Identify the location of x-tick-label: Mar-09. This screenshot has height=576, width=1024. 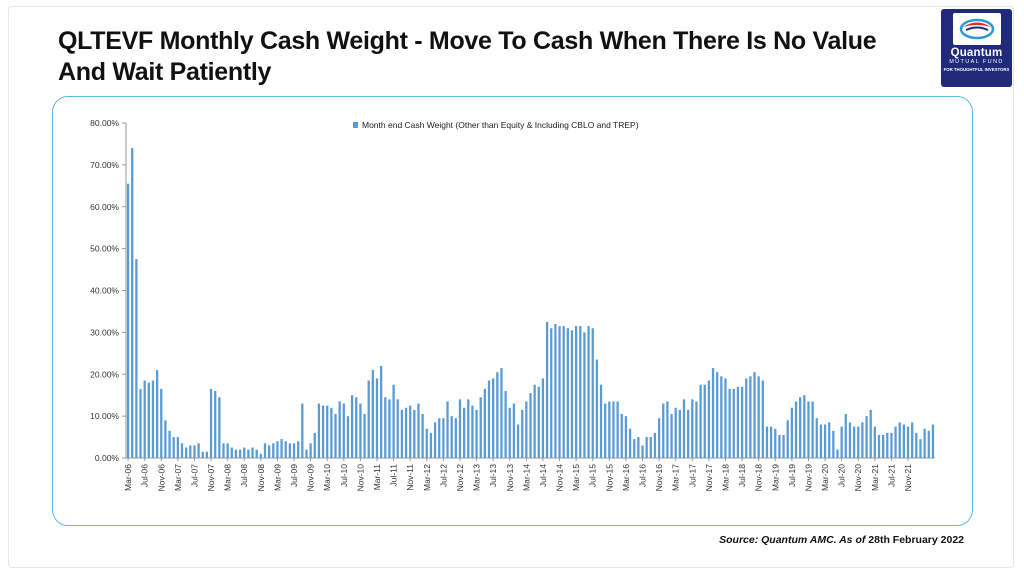
(277, 477).